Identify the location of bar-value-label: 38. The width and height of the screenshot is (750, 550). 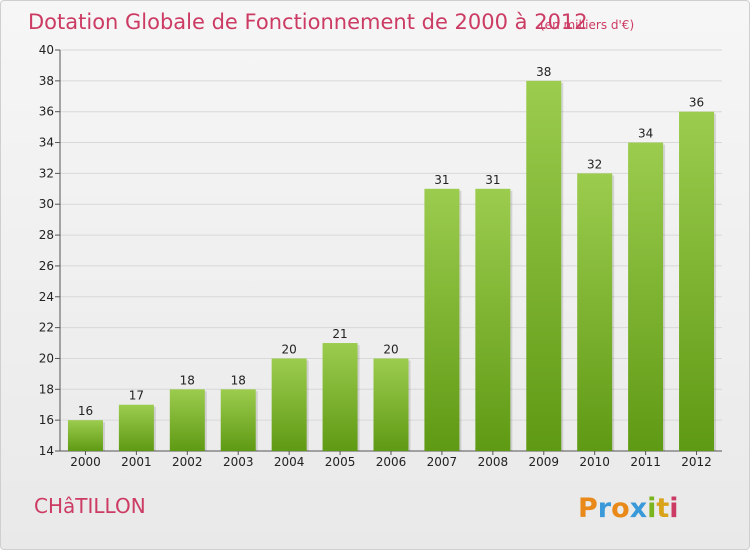
(543, 72).